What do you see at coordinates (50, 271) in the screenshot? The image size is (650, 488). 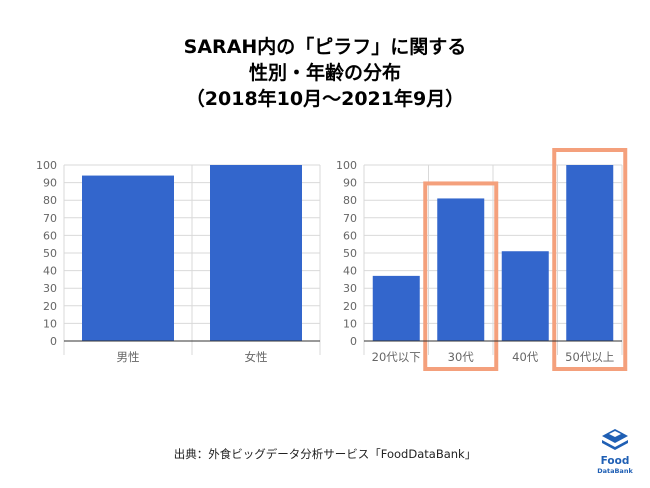 I see `gender-y-tick-label: 40` at bounding box center [50, 271].